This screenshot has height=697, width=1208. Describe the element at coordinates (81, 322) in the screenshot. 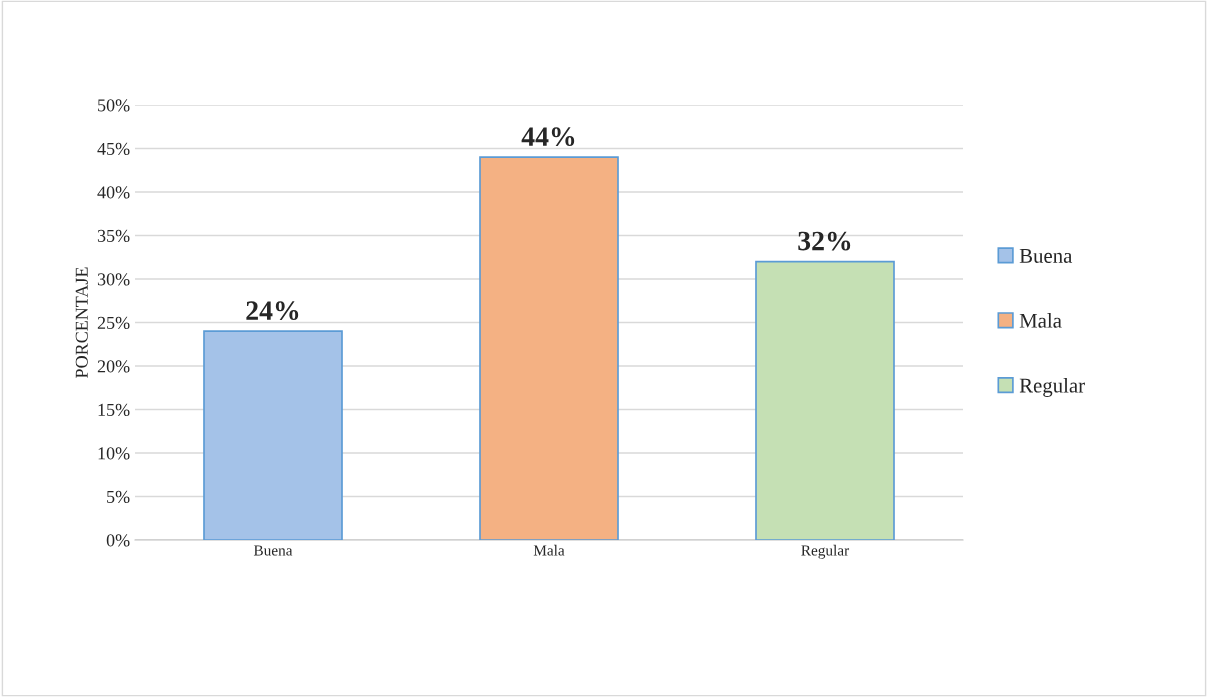

I see `y-axis-title: PORCENTAJE` at that location.